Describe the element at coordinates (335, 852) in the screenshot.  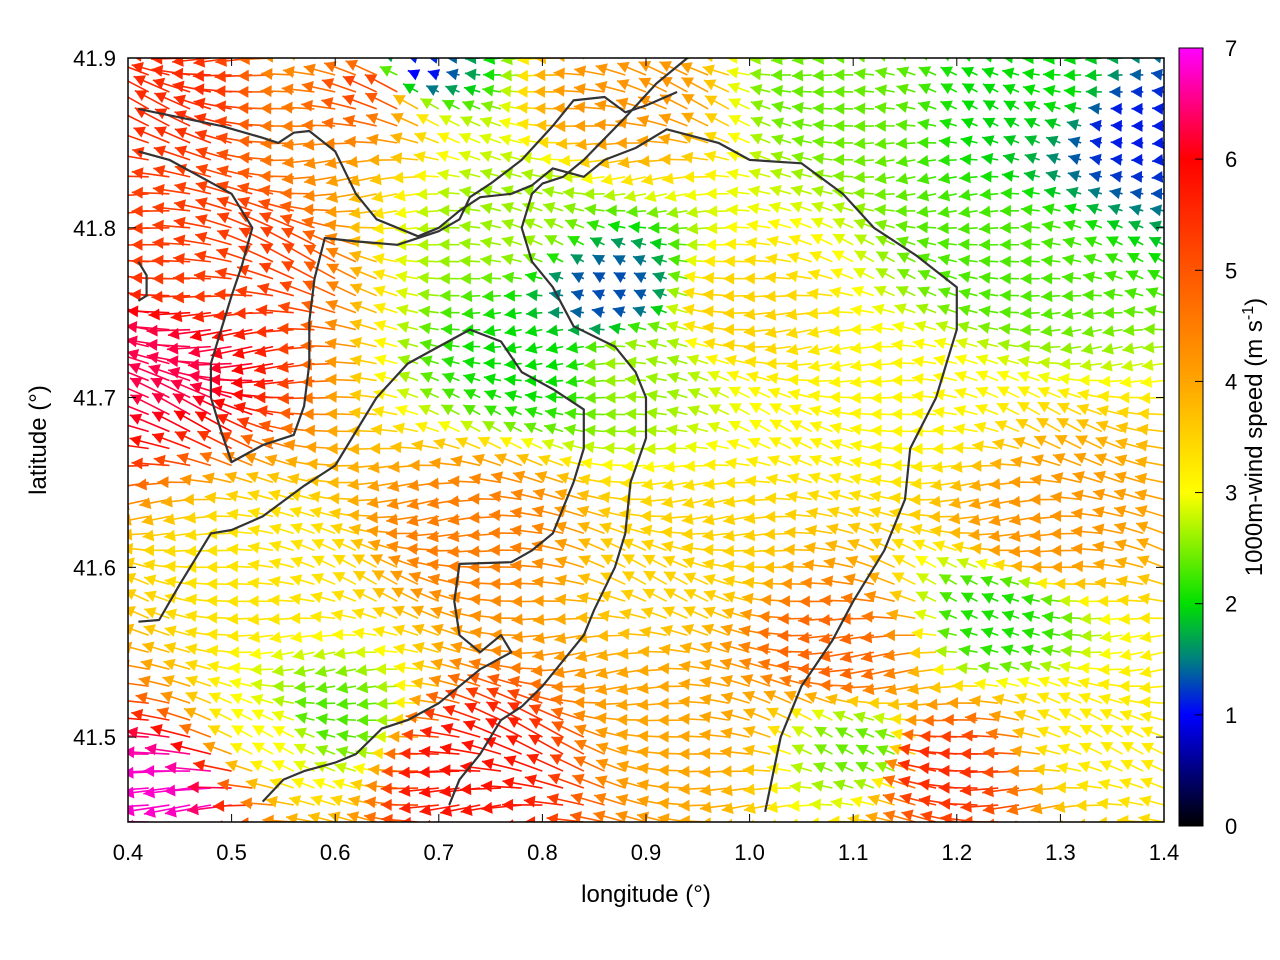
I see `x-tick-label: 0.6` at that location.